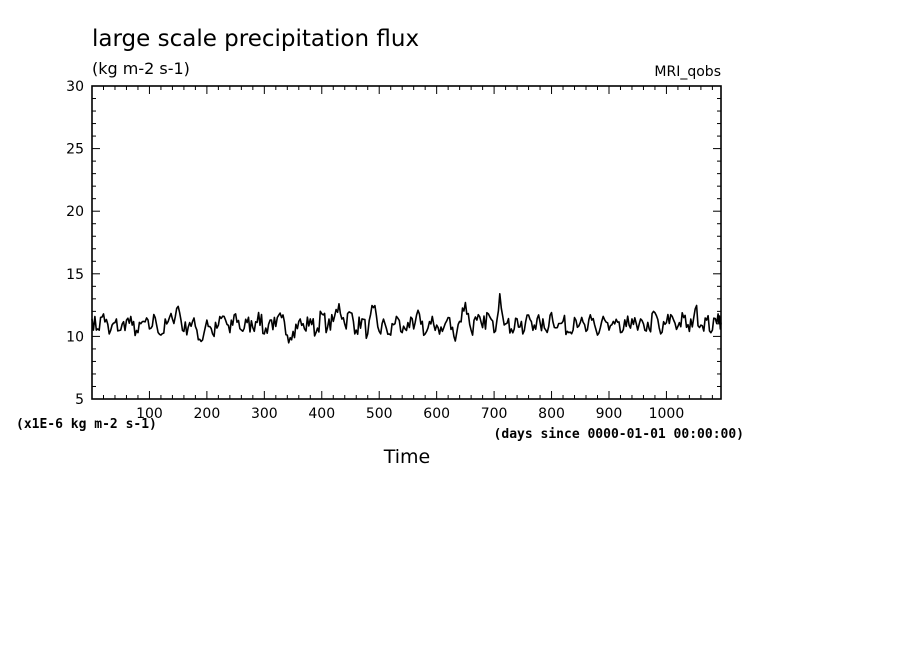 This screenshot has height=654, width=904. Describe the element at coordinates (436, 414) in the screenshot. I see `x-tick-label: 600` at that location.